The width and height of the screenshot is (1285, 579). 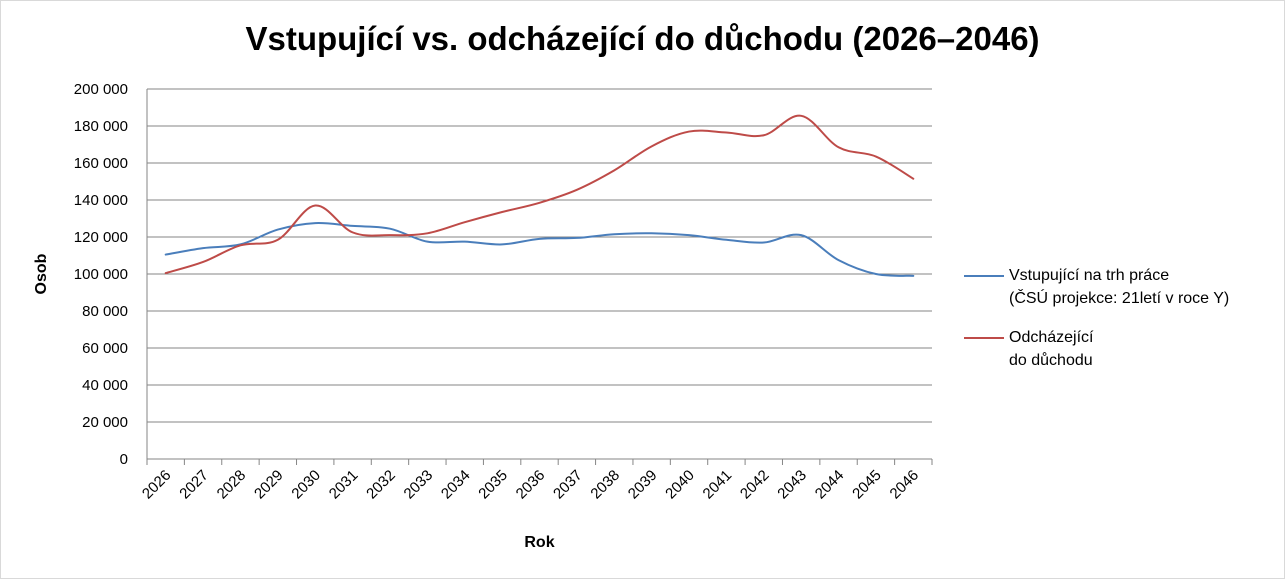 What do you see at coordinates (41, 273) in the screenshot?
I see `y-axis-title: Osob` at bounding box center [41, 273].